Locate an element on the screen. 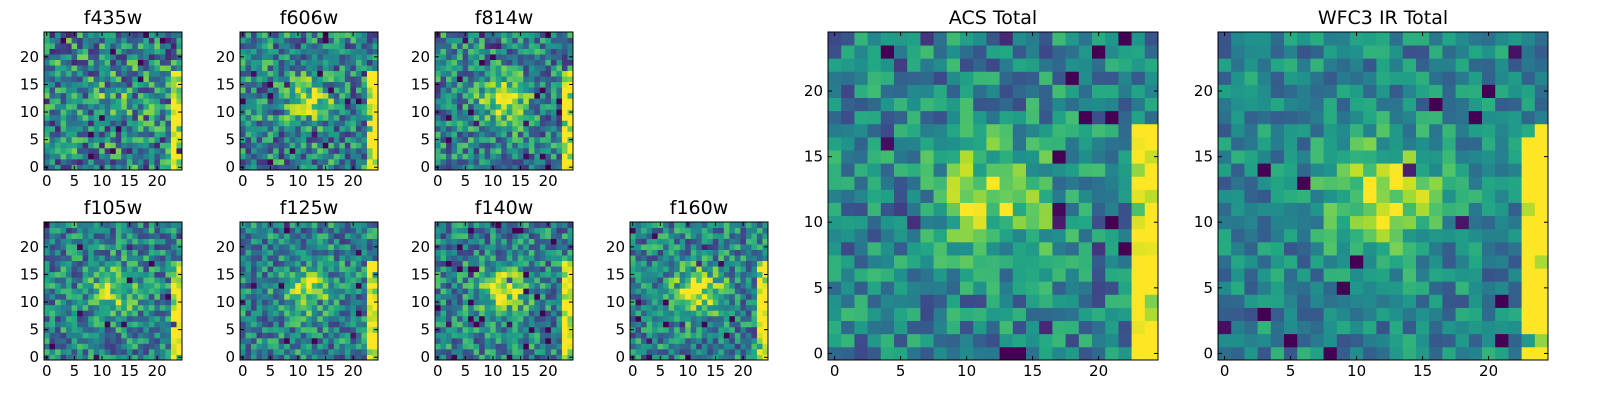 This screenshot has height=400, width=1600. panel-title: f160w is located at coordinates (699, 208).